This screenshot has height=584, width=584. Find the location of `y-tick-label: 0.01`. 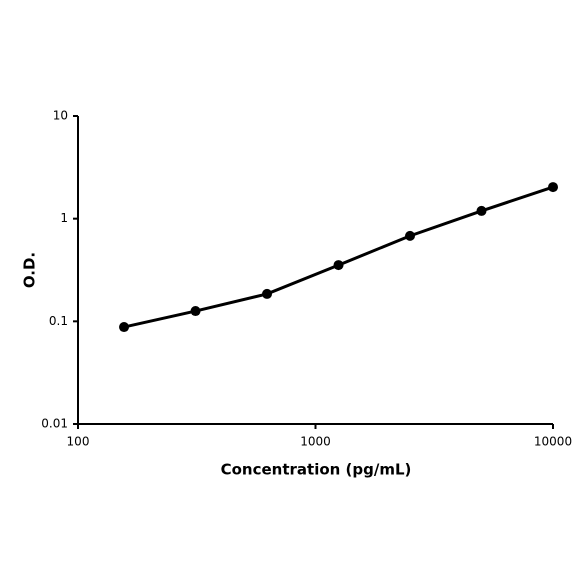

y-tick-label: 0.01 is located at coordinates (54, 424).